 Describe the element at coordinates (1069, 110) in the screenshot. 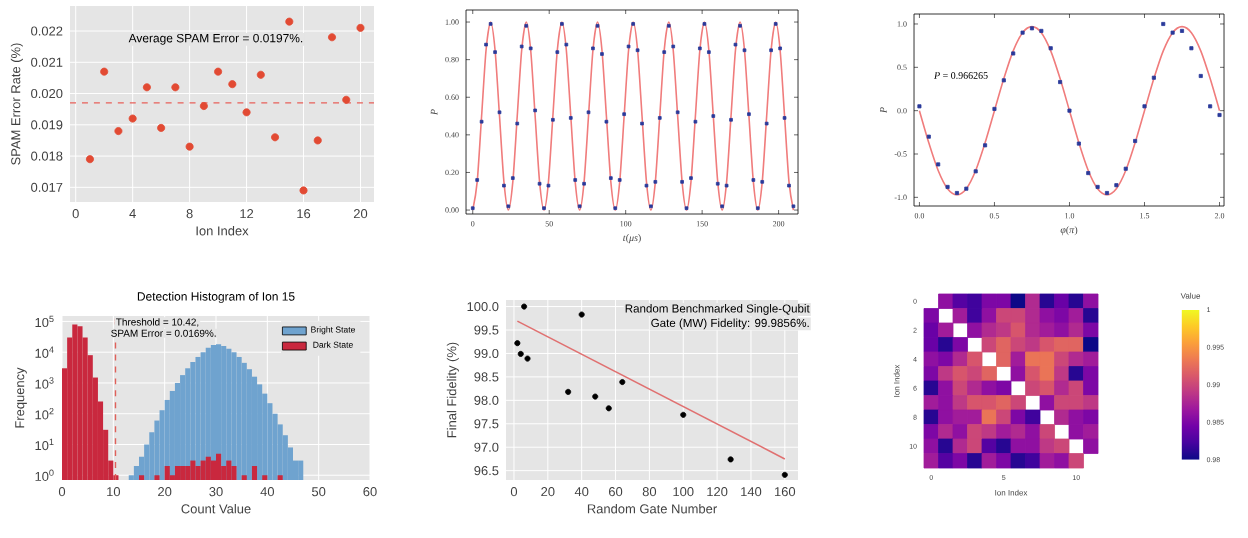

I see `line-series` at that location.